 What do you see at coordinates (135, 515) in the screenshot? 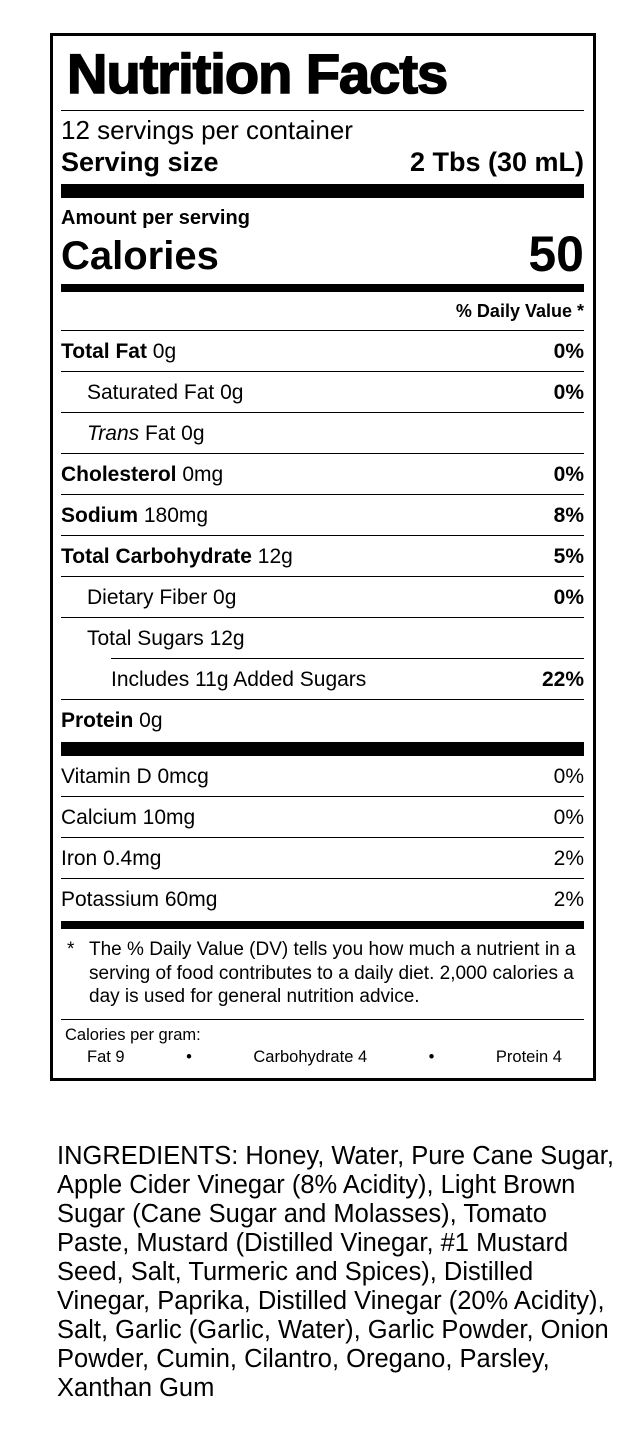
I see `nutrient-name: Sodium 180mg` at bounding box center [135, 515].